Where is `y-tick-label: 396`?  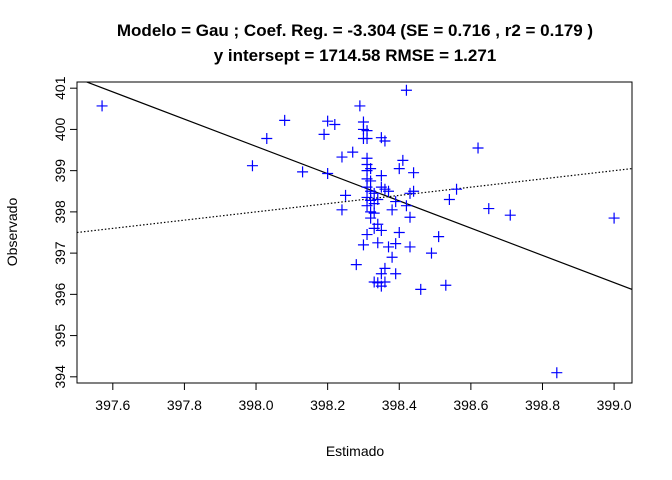 y-tick-label: 396 is located at coordinates (60, 294).